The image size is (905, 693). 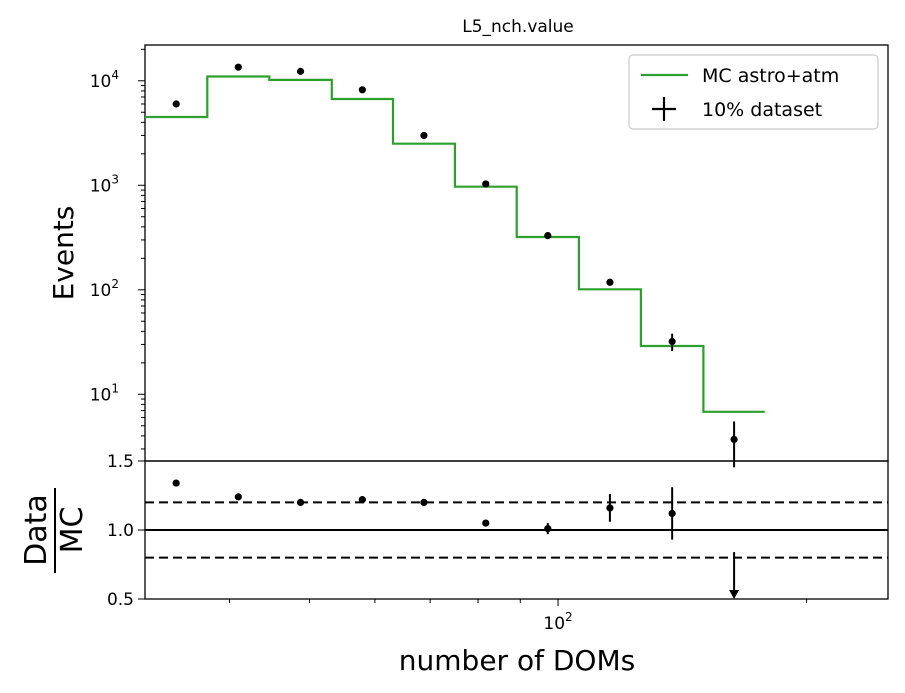 What do you see at coordinates (120, 531) in the screenshot?
I see `ratio-y-tick-label: 1.0` at bounding box center [120, 531].